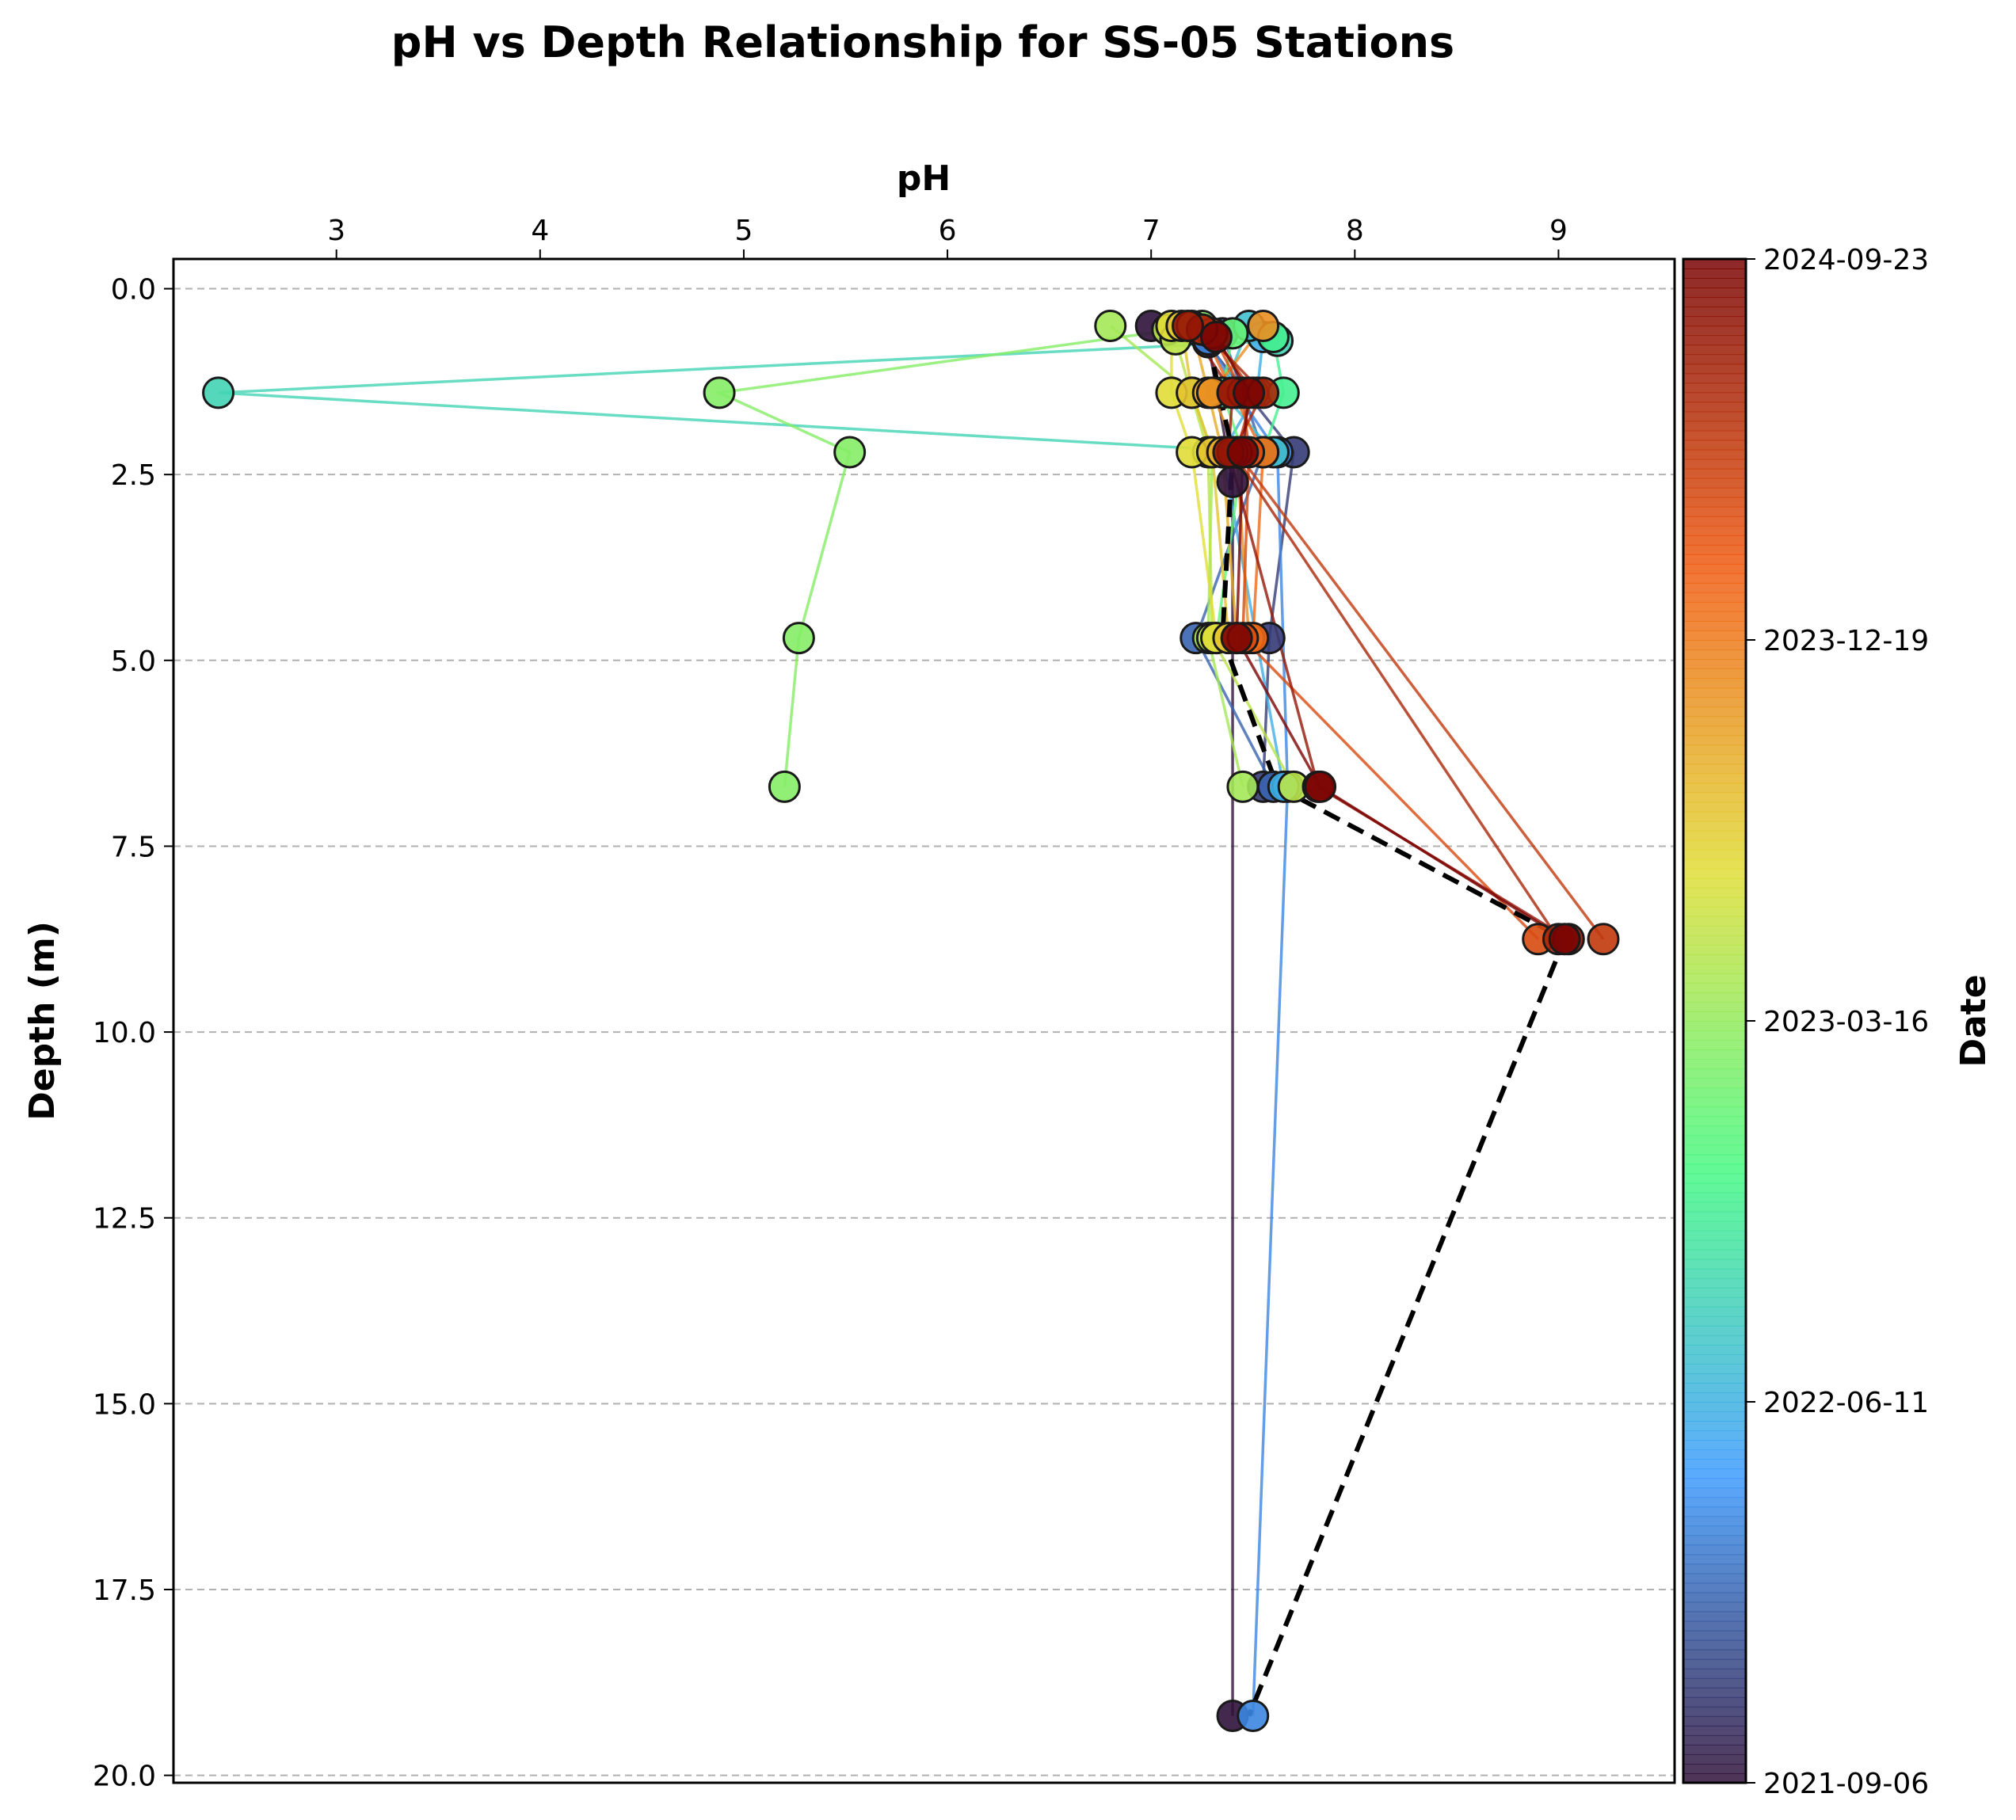  I want to click on x-tick-label: 7, so click(1151, 231).